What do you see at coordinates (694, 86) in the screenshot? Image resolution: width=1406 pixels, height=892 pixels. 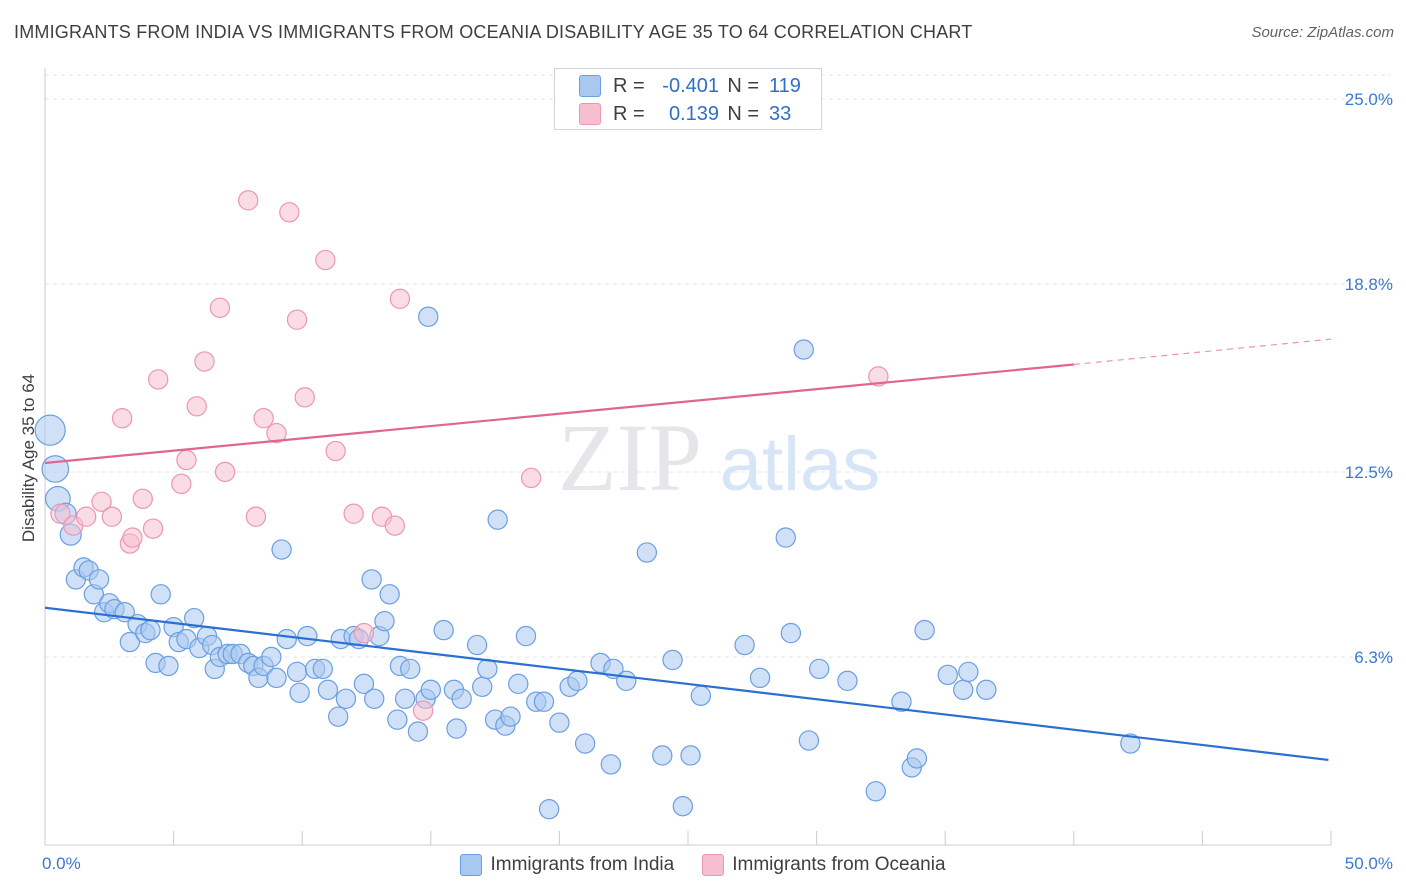 I see `stats-row-india: R = -0.401 N = 119` at bounding box center [694, 86].